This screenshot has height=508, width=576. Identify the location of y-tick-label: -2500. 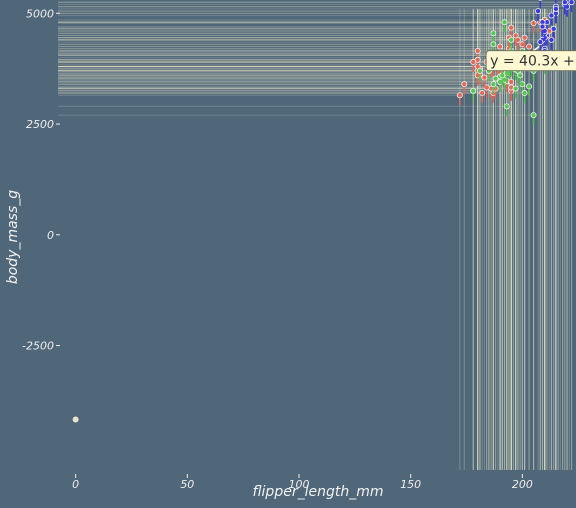
(38, 346).